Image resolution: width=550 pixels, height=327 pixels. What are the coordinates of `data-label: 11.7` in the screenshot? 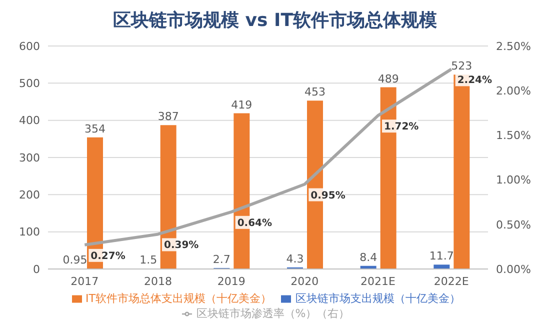 It's located at (441, 256).